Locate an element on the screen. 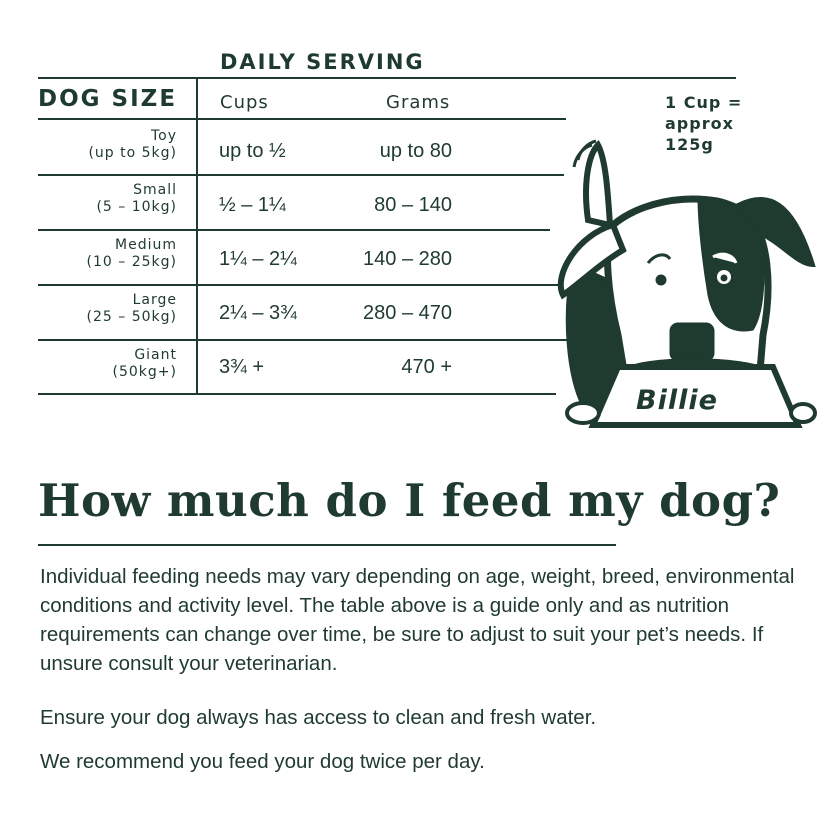 Image resolution: width=833 pixels, height=833 pixels. cups-value: 3¾ + is located at coordinates (242, 367).